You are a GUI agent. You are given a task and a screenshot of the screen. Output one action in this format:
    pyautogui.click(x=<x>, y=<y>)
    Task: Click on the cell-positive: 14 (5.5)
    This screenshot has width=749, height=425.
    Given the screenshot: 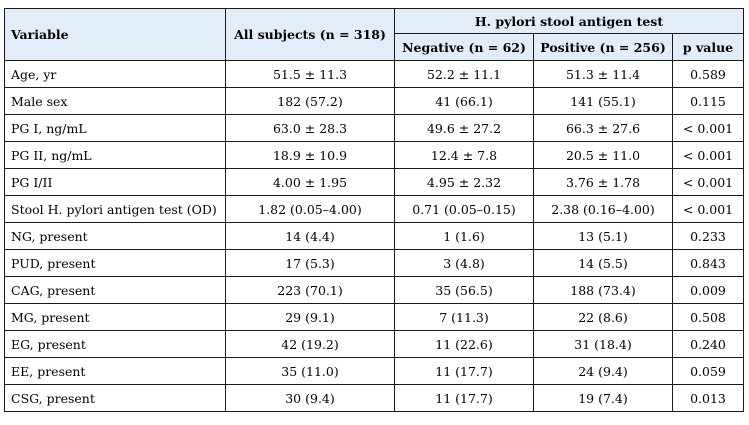 What is the action you would take?
    pyautogui.click(x=603, y=263)
    